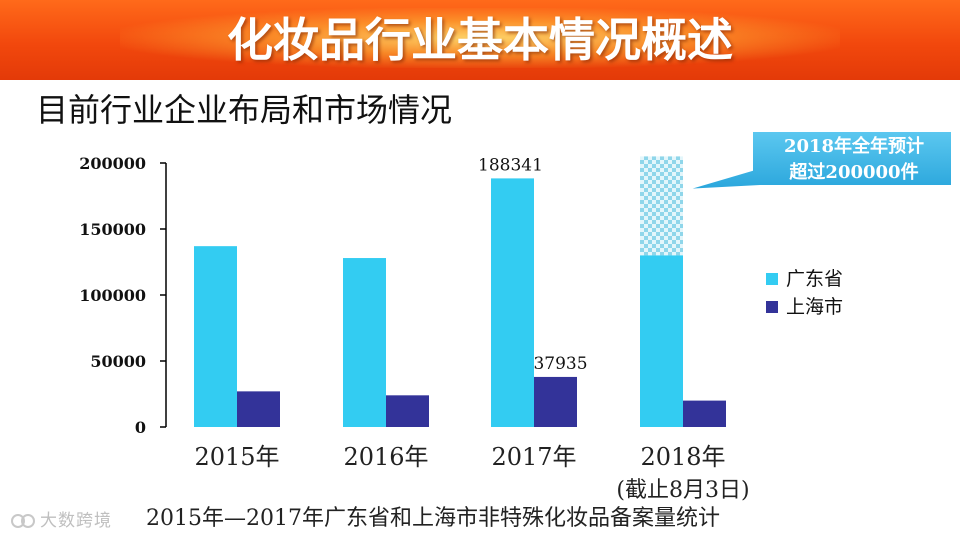  Describe the element at coordinates (140, 427) in the screenshot. I see `y-tick-label: 0` at that location.